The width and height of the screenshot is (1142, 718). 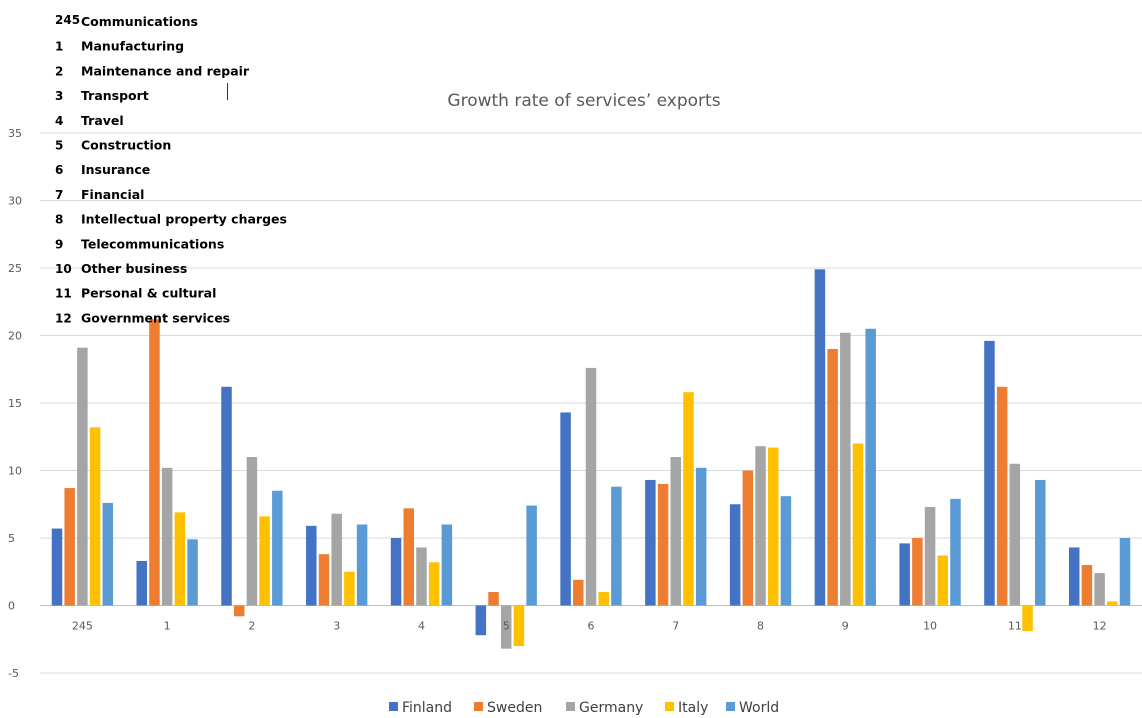 I want to click on y-axis-ticks: -5 0 5 10 15 20 25 30 35, so click(x=15, y=403).